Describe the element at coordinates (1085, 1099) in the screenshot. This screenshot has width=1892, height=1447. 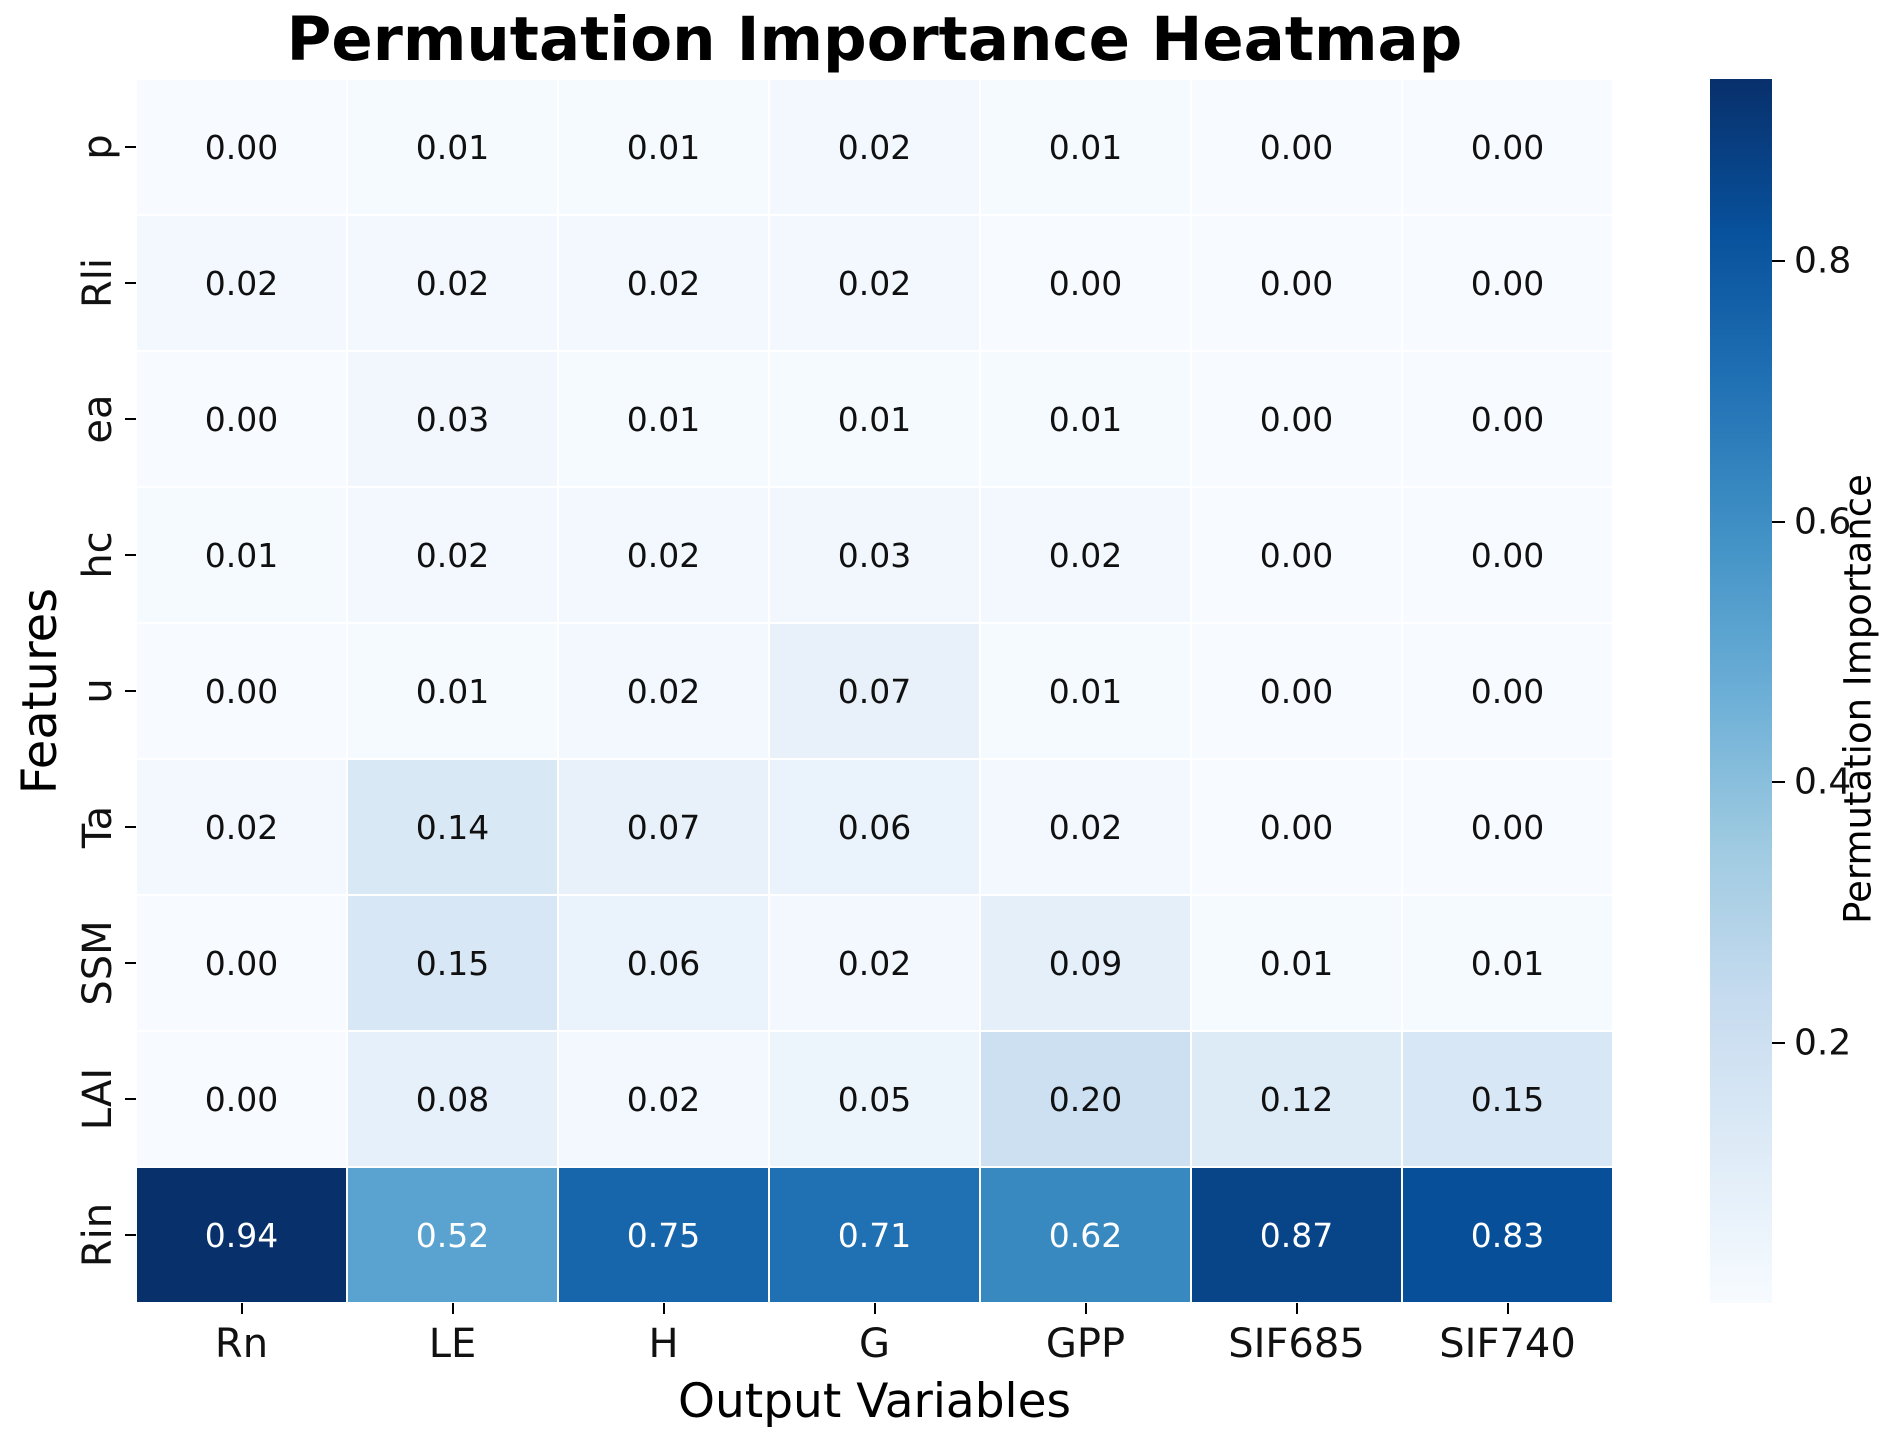
I see `heatmap-cell: 0.20` at that location.